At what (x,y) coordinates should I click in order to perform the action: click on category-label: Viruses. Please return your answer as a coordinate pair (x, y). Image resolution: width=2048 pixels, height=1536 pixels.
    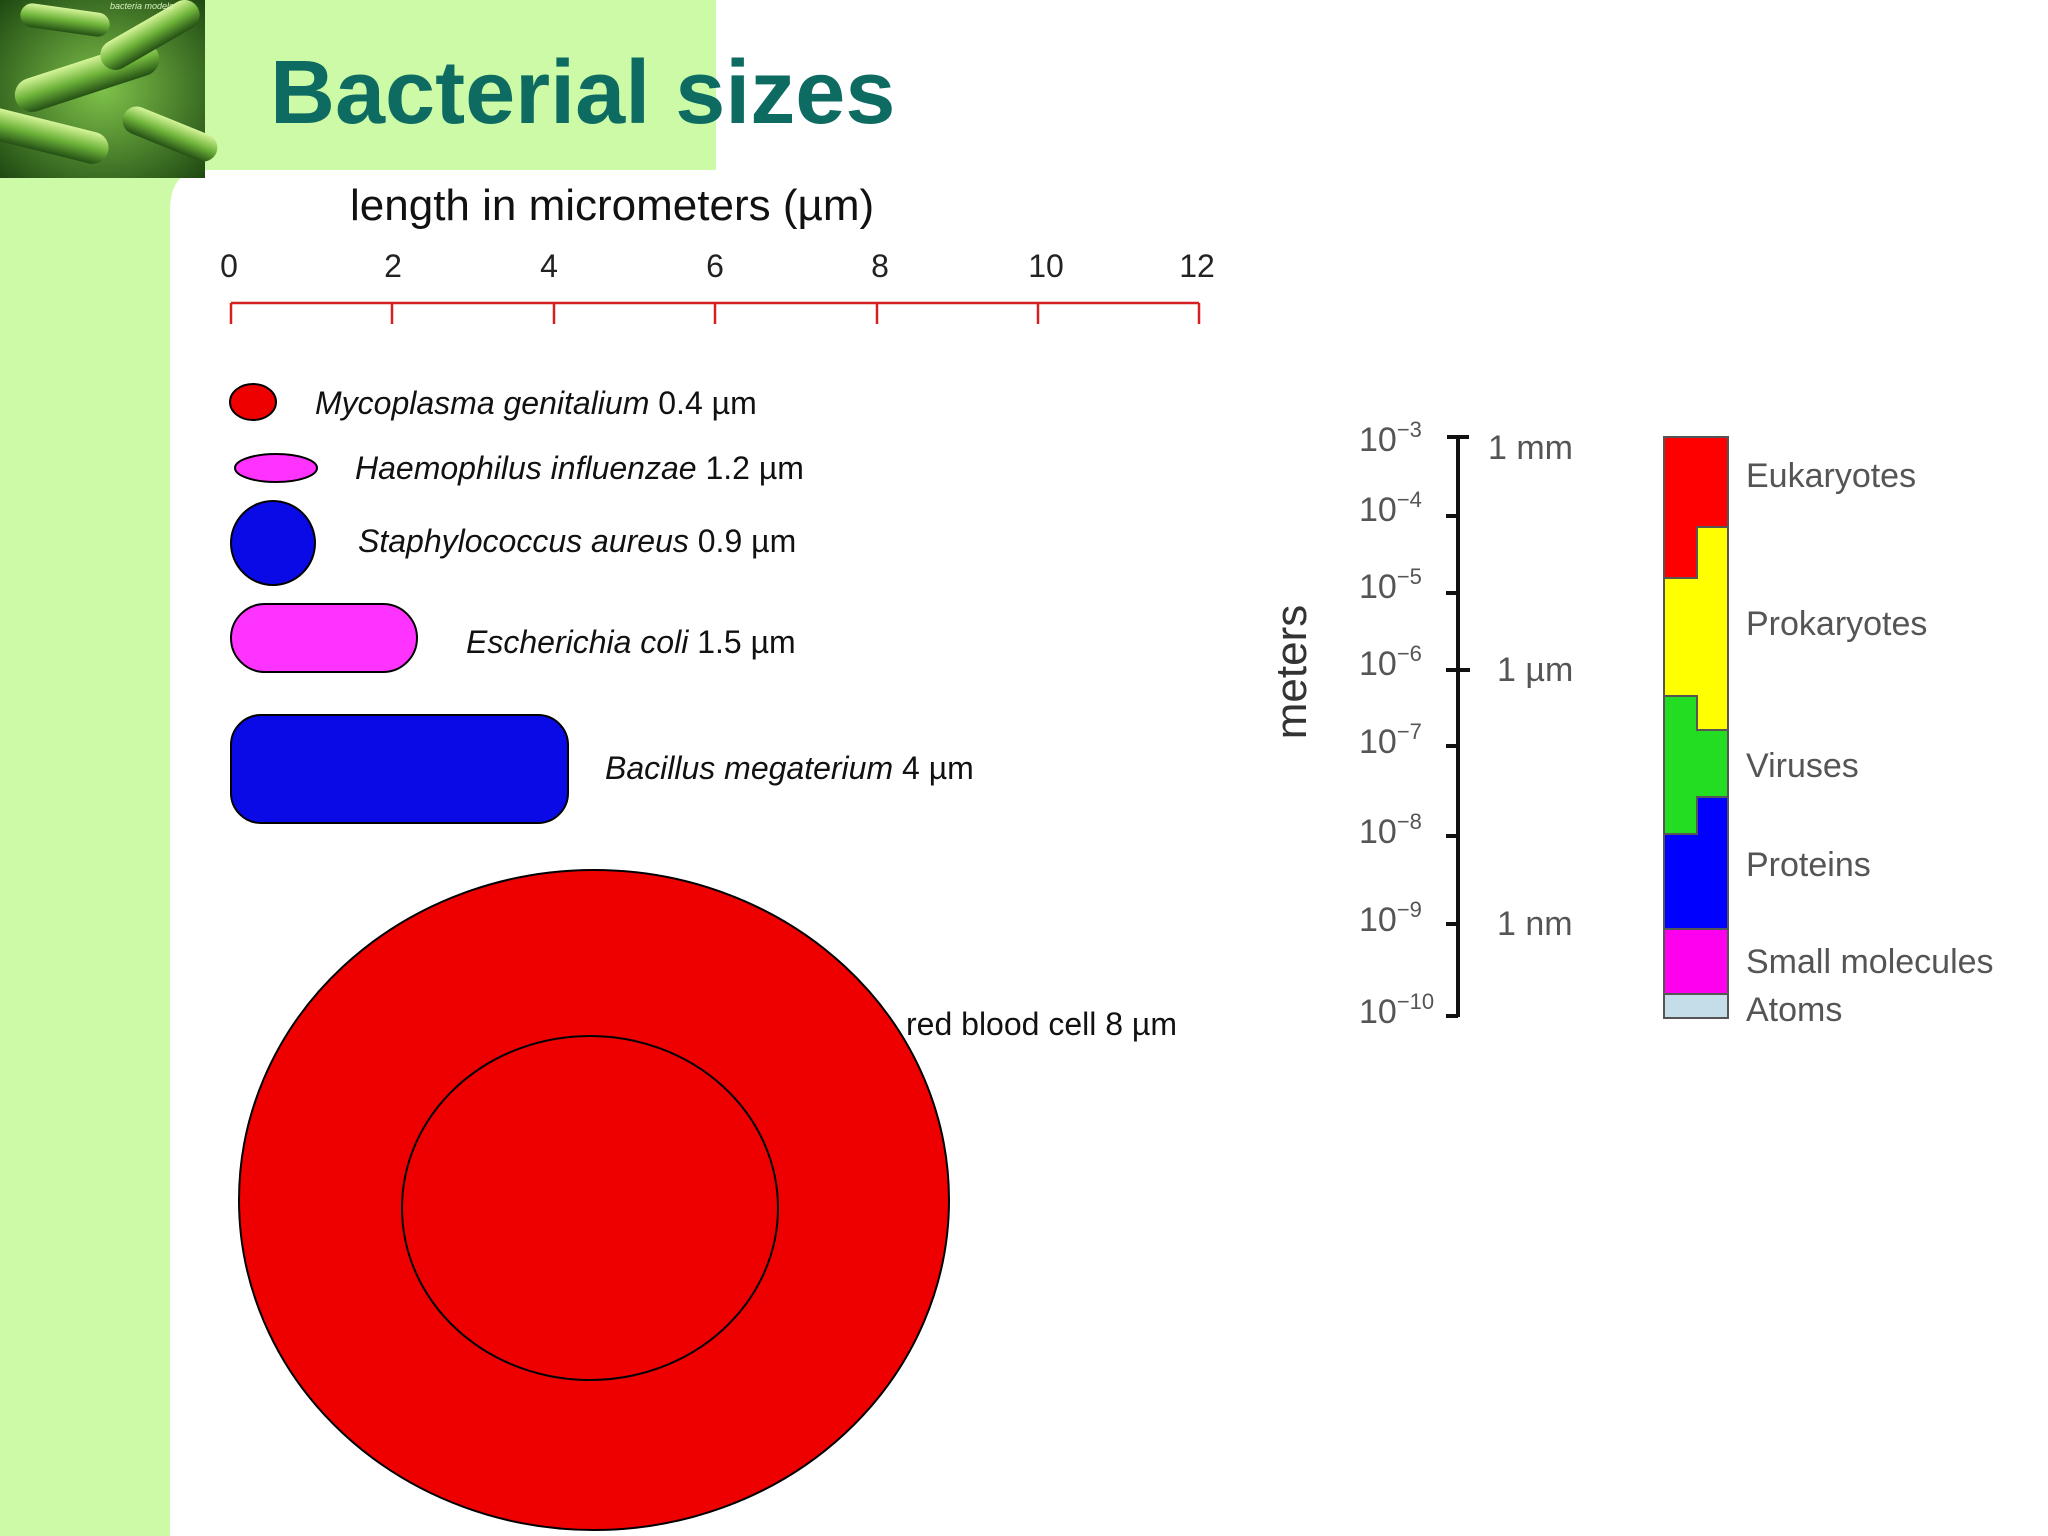
    Looking at the image, I should click on (1802, 766).